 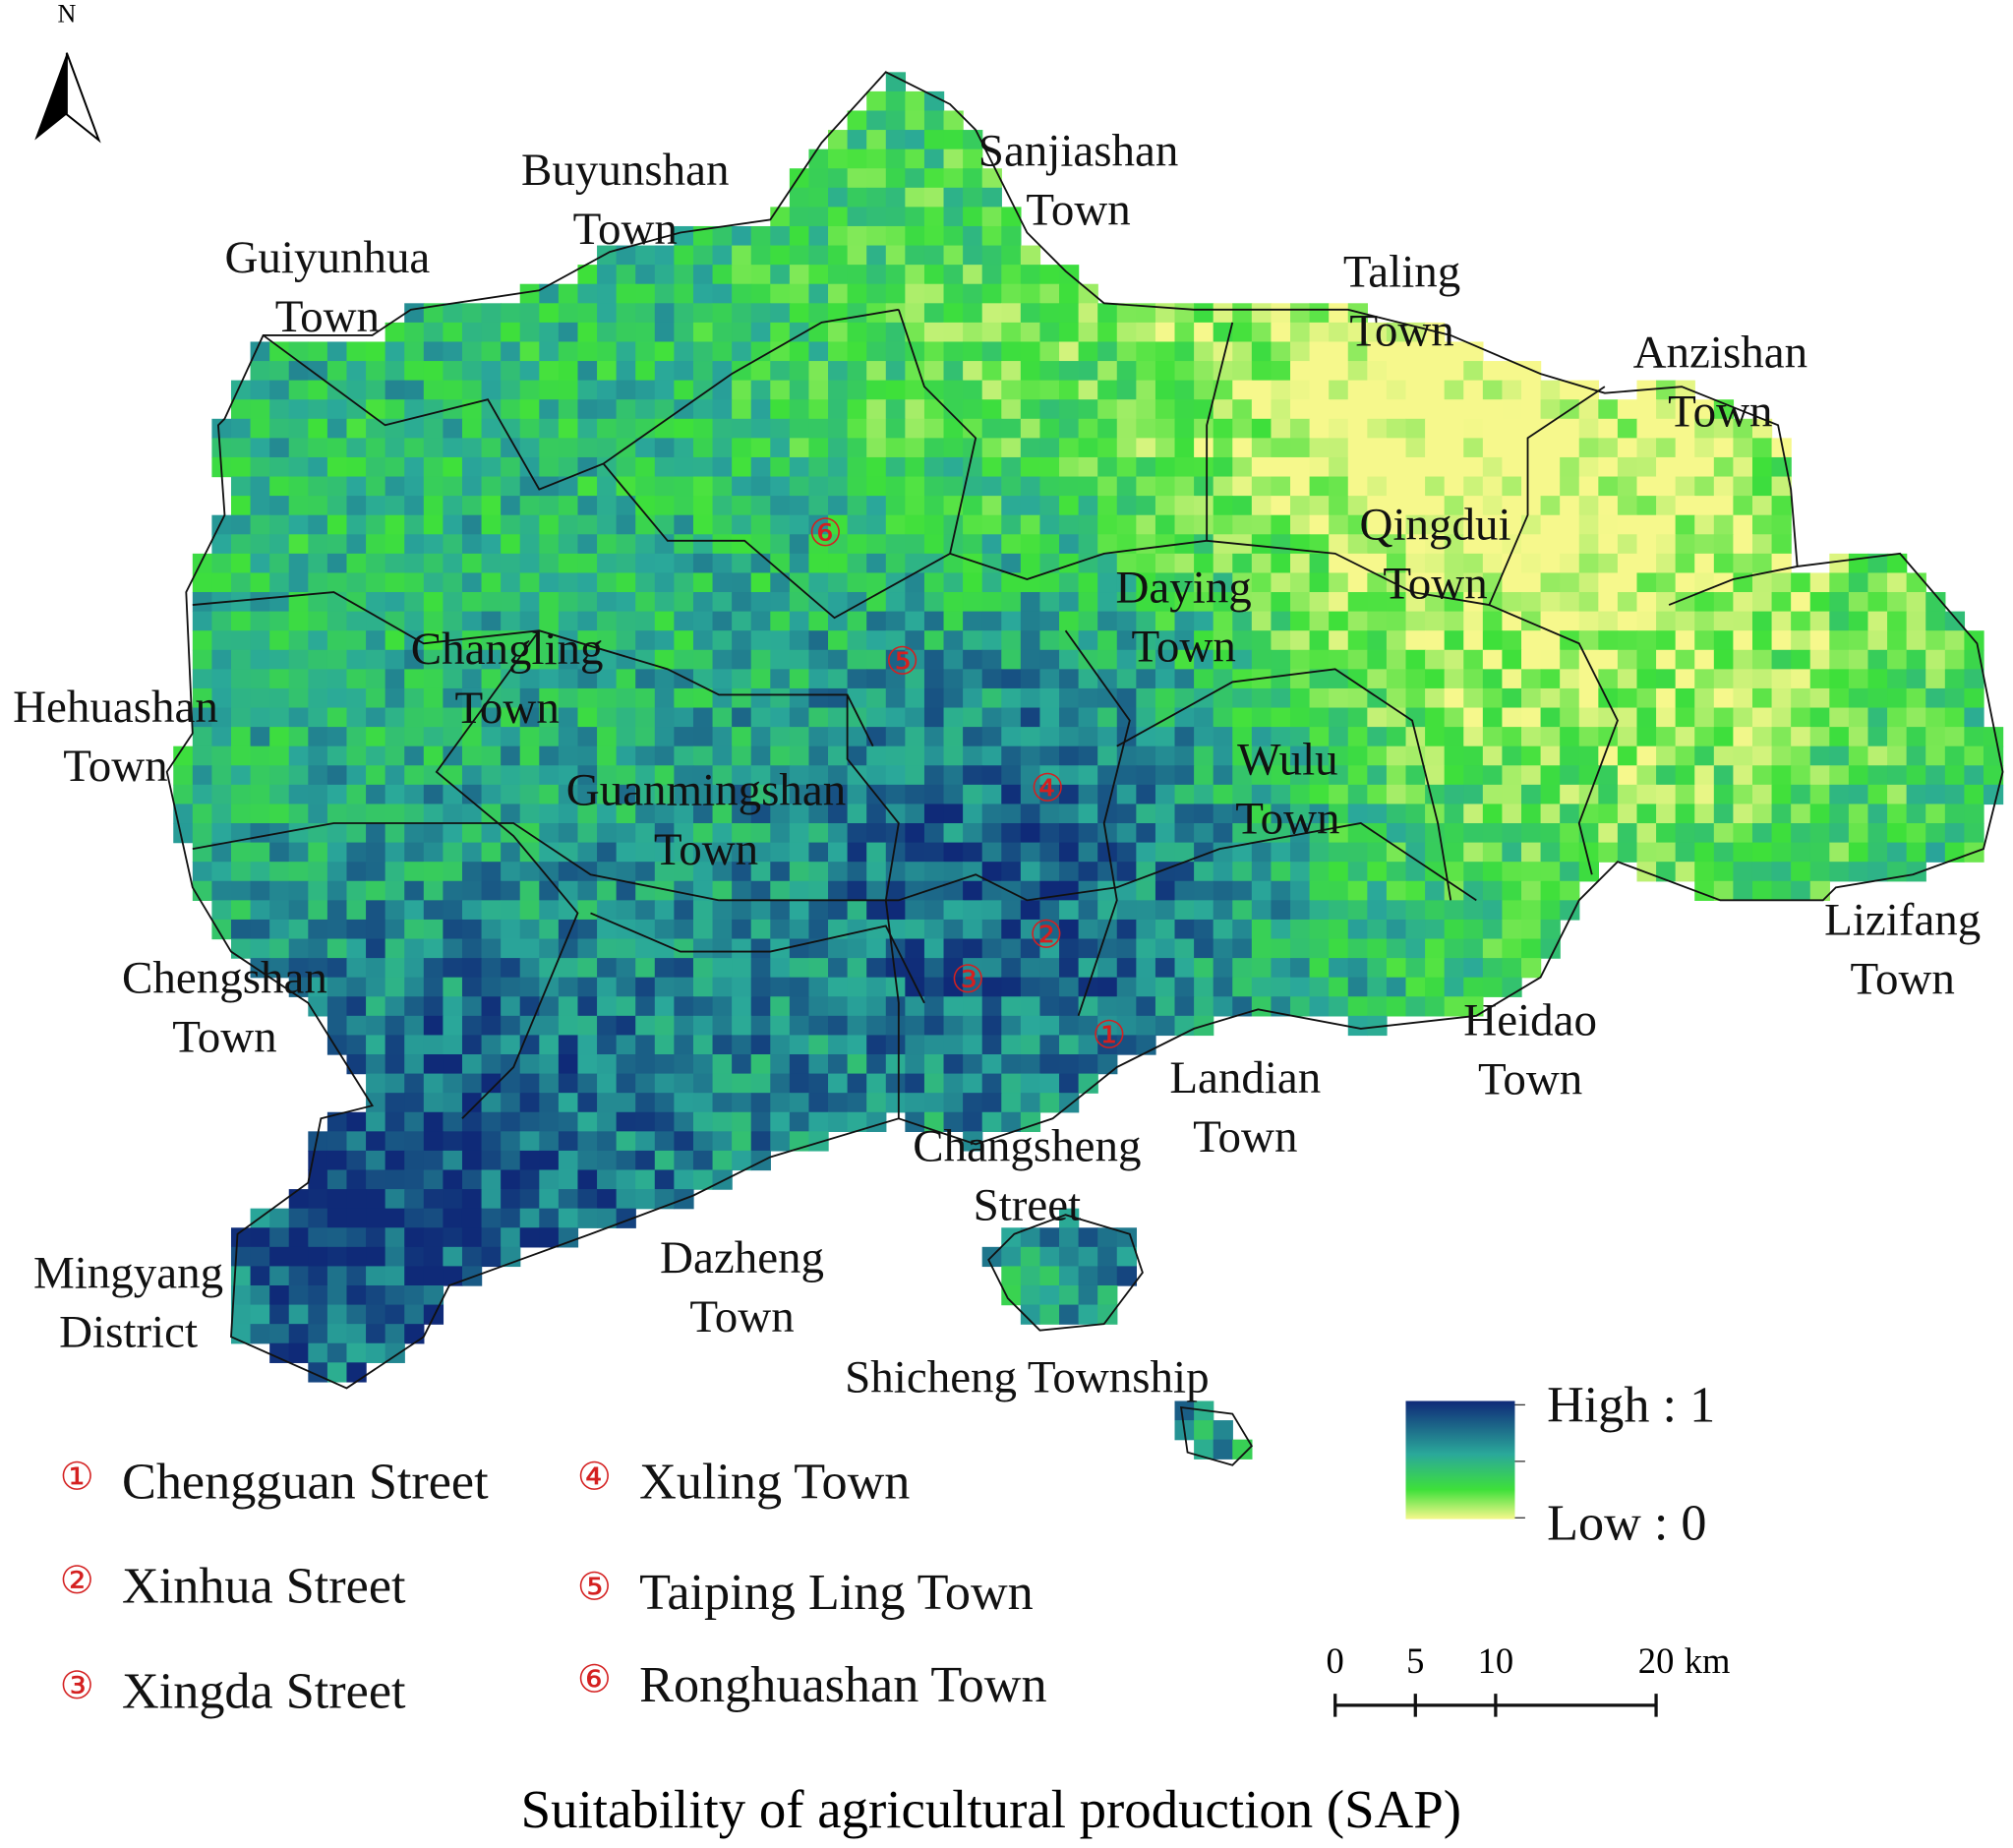 I want to click on boundary, so click(x=1554, y=739).